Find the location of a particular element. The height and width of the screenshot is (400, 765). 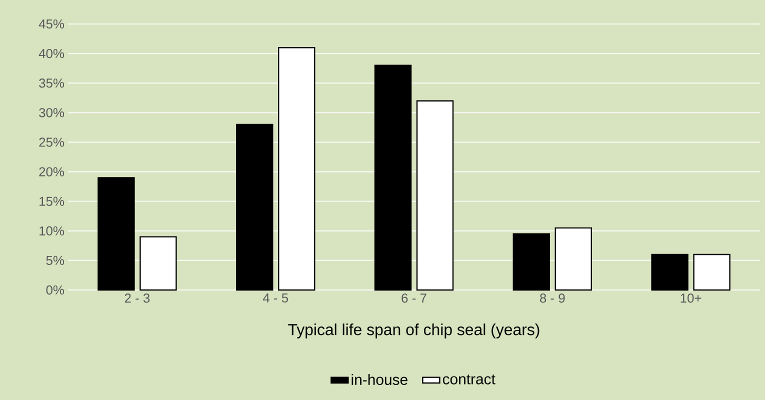

y-tick-label: 30% is located at coordinates (51, 113).